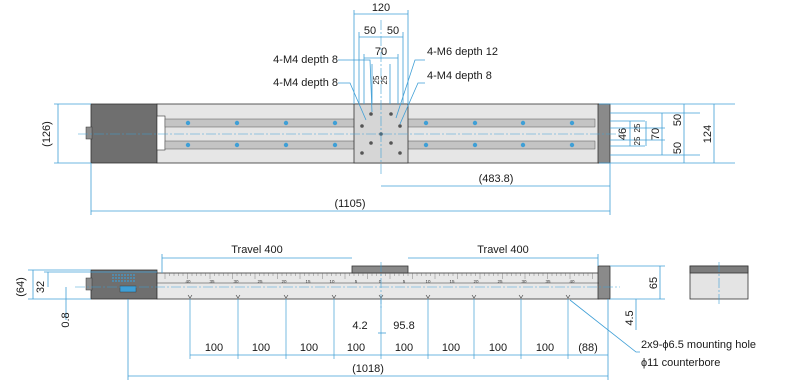  I want to click on dim-95-8: 95.8, so click(403, 326).